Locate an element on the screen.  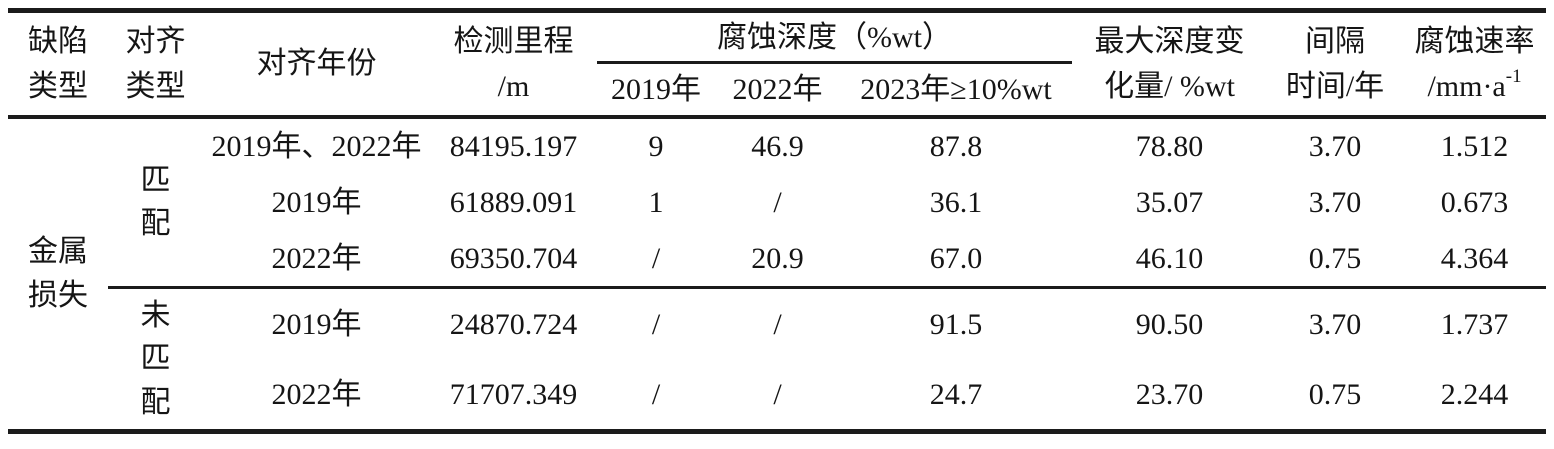
cell-corrosion-rate: 4.364 is located at coordinates (1475, 259).